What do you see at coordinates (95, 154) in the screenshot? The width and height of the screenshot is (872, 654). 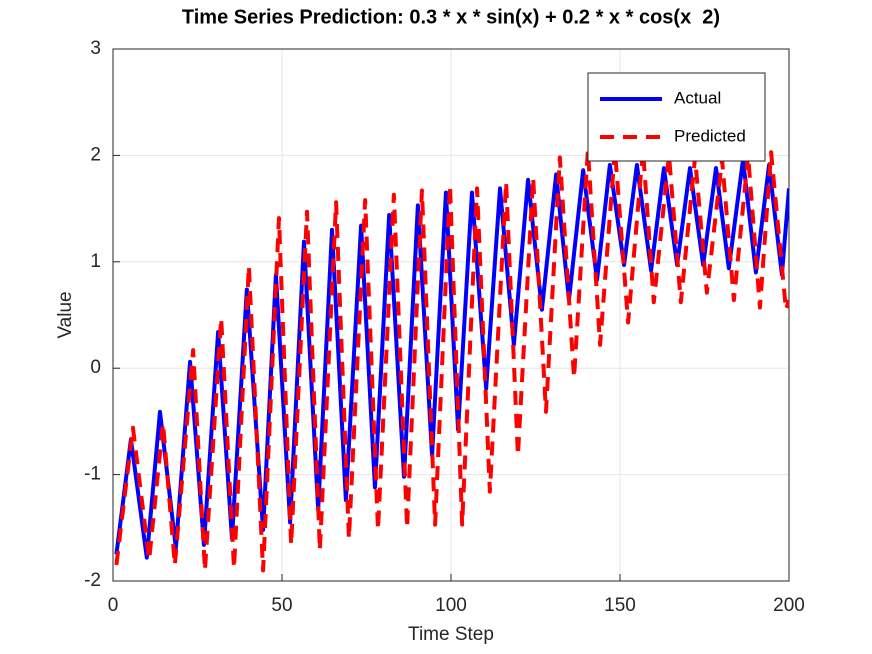 I see `y-tick-label: 2` at bounding box center [95, 154].